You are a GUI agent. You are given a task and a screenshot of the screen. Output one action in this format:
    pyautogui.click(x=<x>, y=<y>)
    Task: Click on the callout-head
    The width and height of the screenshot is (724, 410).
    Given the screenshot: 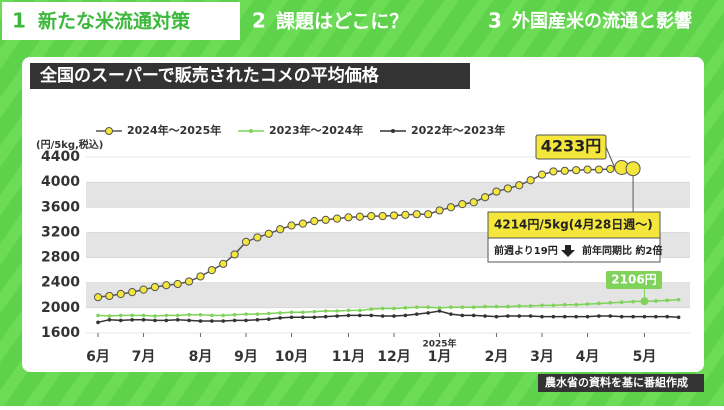 What is the action you would take?
    pyautogui.click(x=574, y=225)
    